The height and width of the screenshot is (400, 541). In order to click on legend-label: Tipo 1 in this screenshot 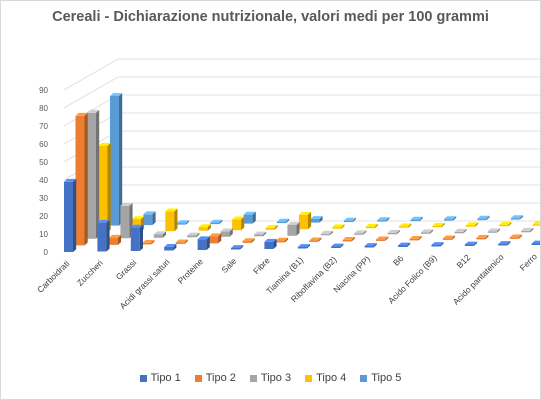, I will do `click(165, 378)`.